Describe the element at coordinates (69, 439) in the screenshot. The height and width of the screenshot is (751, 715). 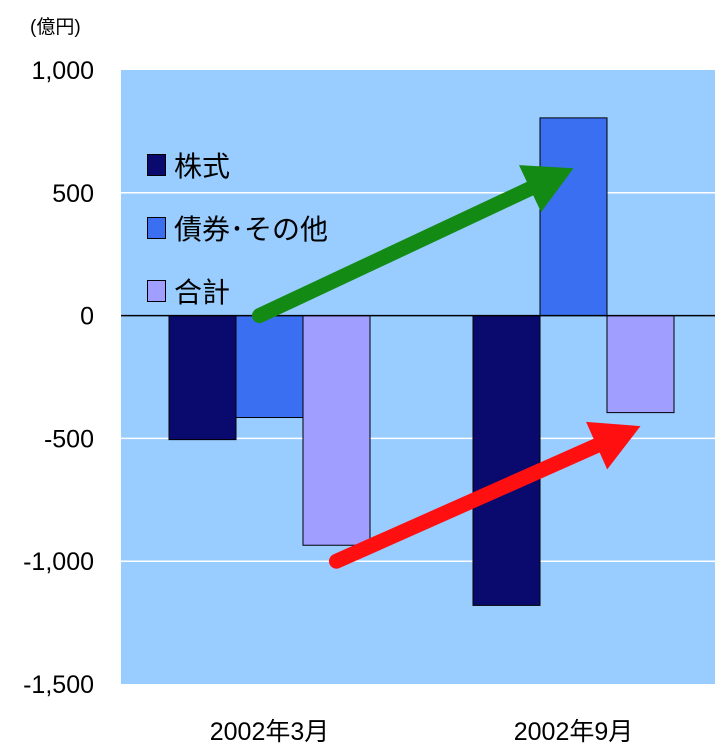
I see `y-tick-label: -500` at that location.